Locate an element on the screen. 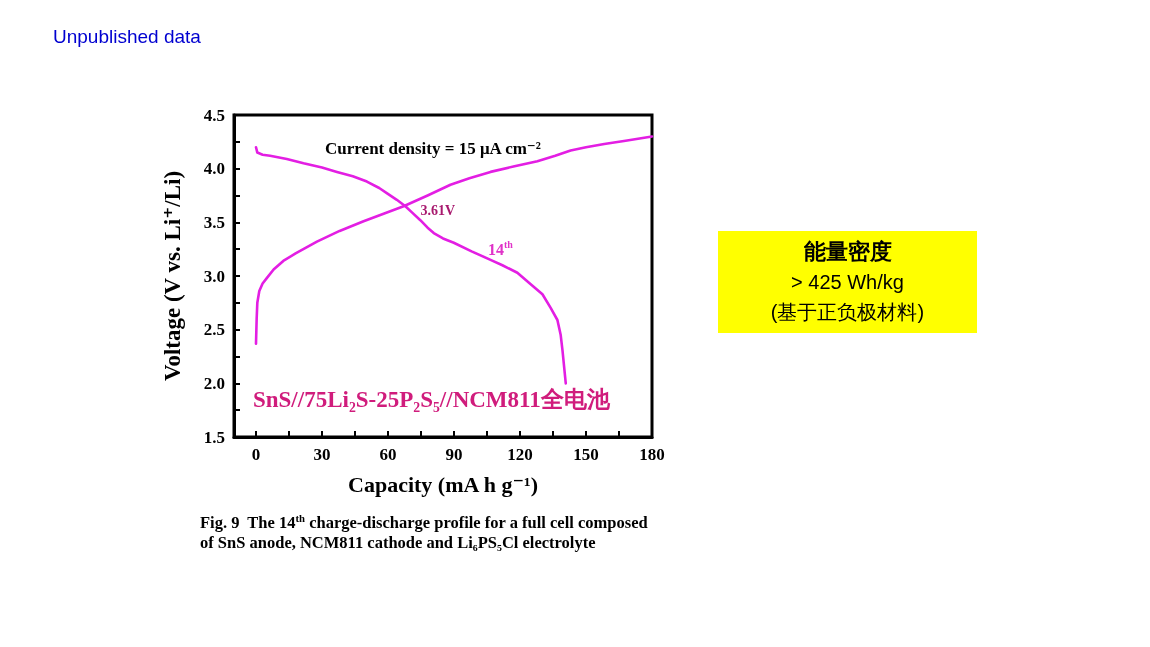  y-tick-label: 2.0 is located at coordinates (214, 383).